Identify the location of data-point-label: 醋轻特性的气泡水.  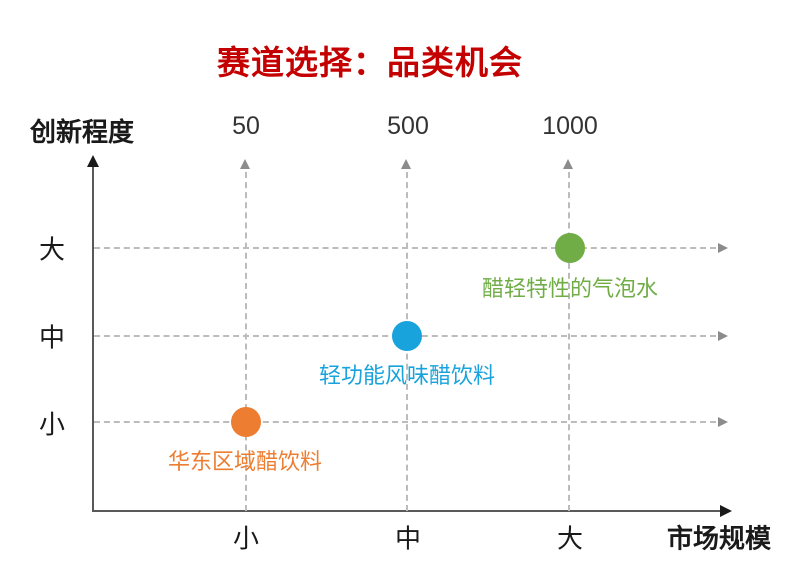
(570, 288).